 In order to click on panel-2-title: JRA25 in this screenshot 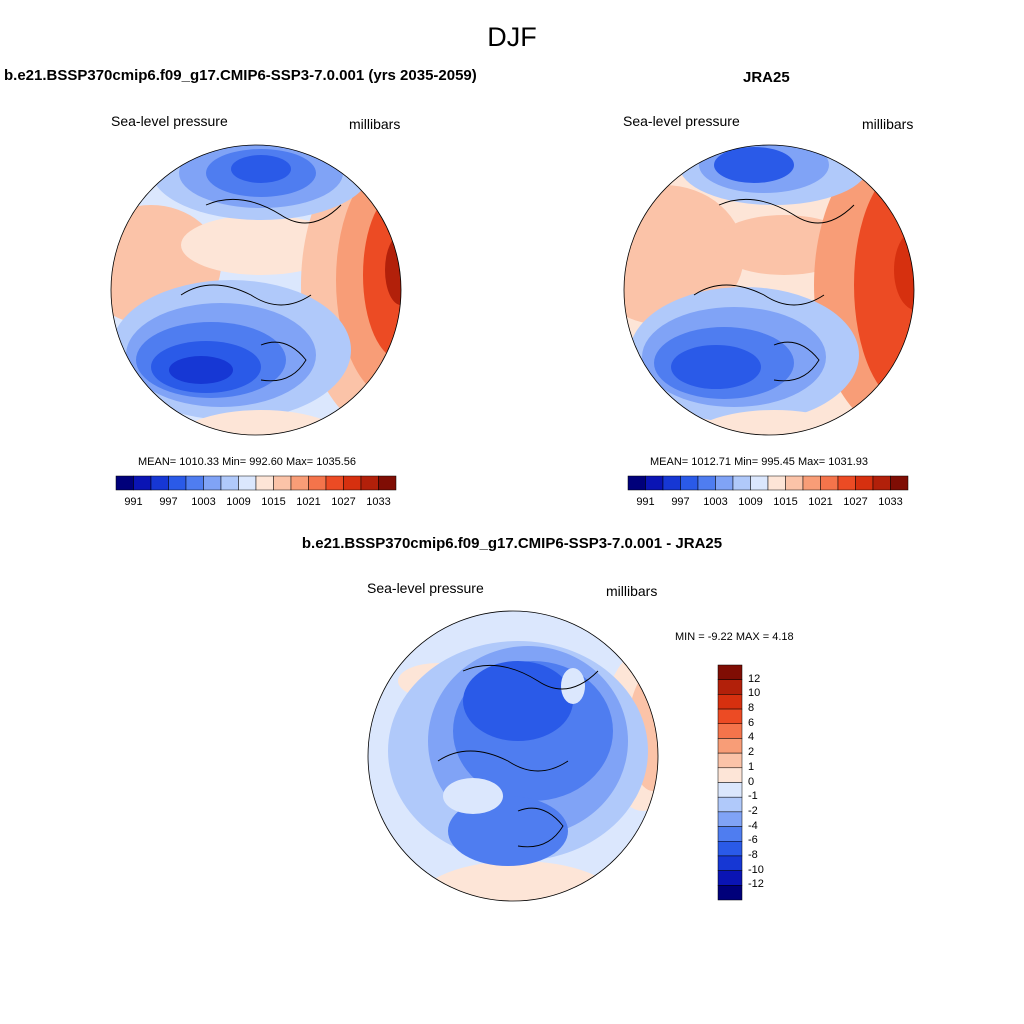, I will do `click(766, 77)`.